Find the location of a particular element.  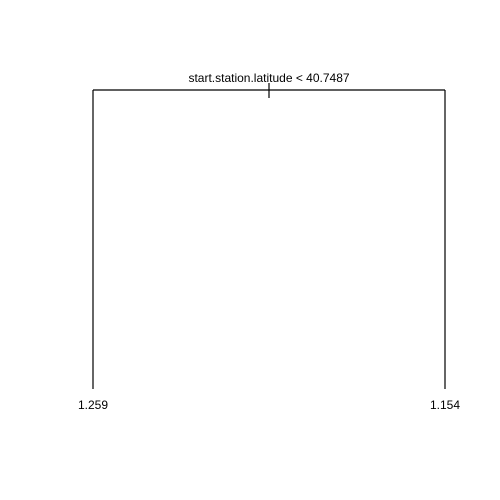

root-split-label: start.station.latitude < 40.7487 is located at coordinates (268, 78).